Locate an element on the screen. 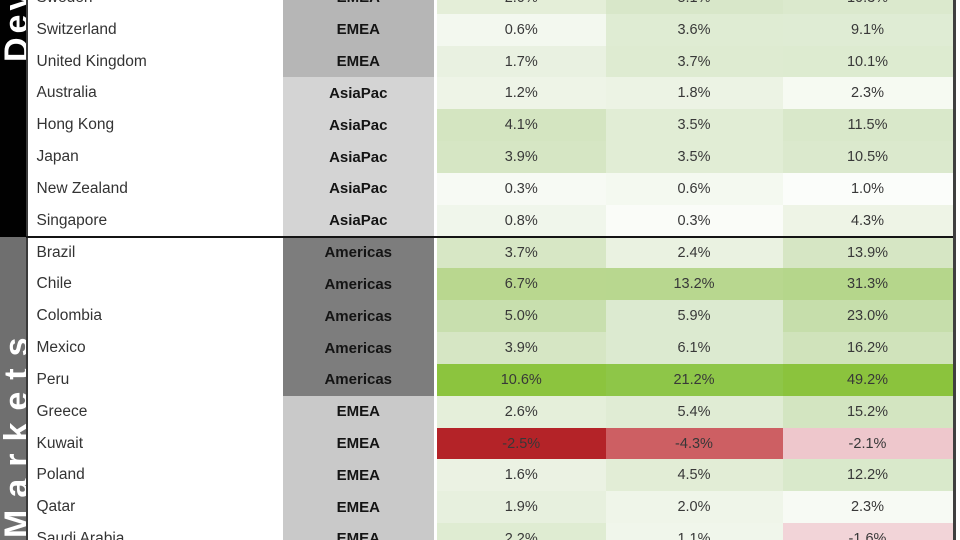  table-row: Mexico Americas 3.9% 6.1% 16.2% is located at coordinates (490, 348).